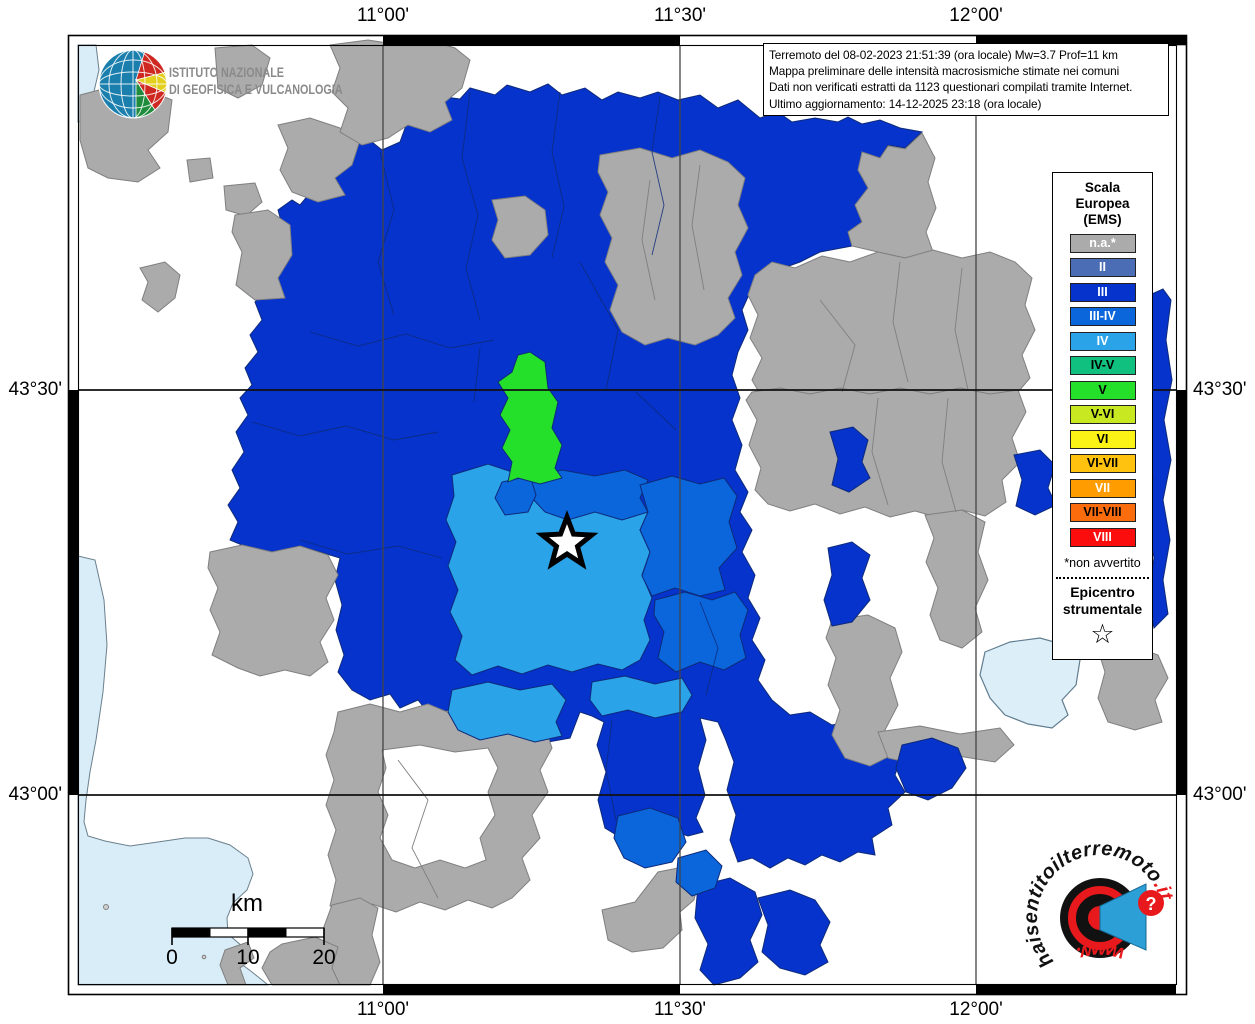 This screenshot has height=1024, width=1255. Describe the element at coordinates (1102, 316) in the screenshot. I see `legend-swatch-III-IV: III-IV` at that location.